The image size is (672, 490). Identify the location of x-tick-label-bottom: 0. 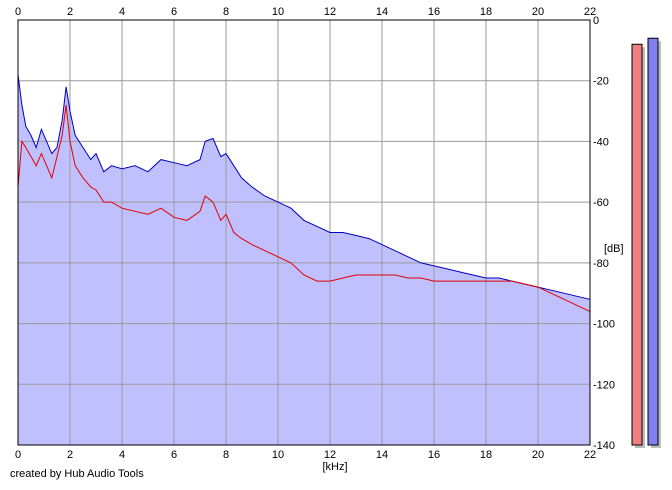
(18, 455).